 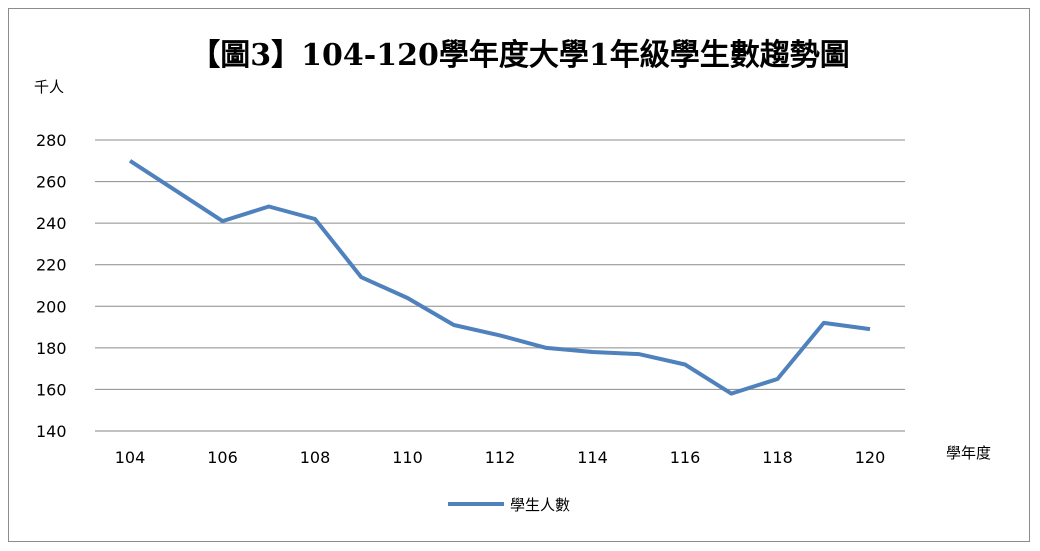 What do you see at coordinates (592, 457) in the screenshot?
I see `x-tick-label: 114` at bounding box center [592, 457].